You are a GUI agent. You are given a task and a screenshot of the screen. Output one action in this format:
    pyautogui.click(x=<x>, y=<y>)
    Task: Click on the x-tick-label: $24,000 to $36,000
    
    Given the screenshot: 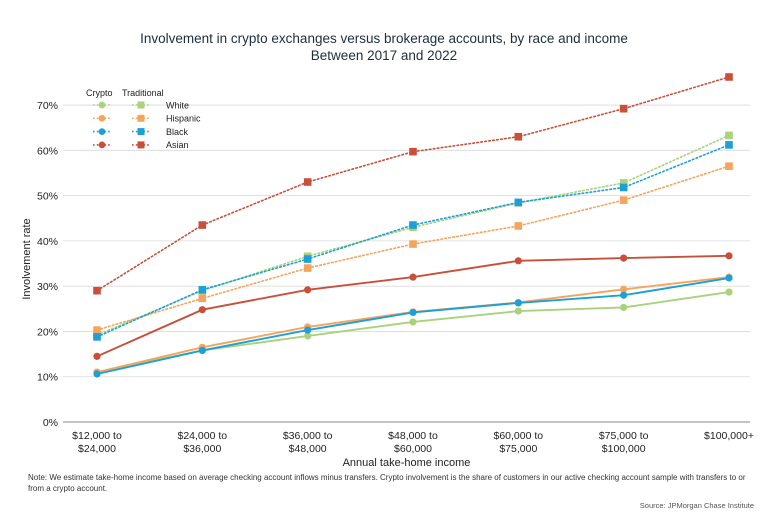 What is the action you would take?
    pyautogui.click(x=203, y=442)
    